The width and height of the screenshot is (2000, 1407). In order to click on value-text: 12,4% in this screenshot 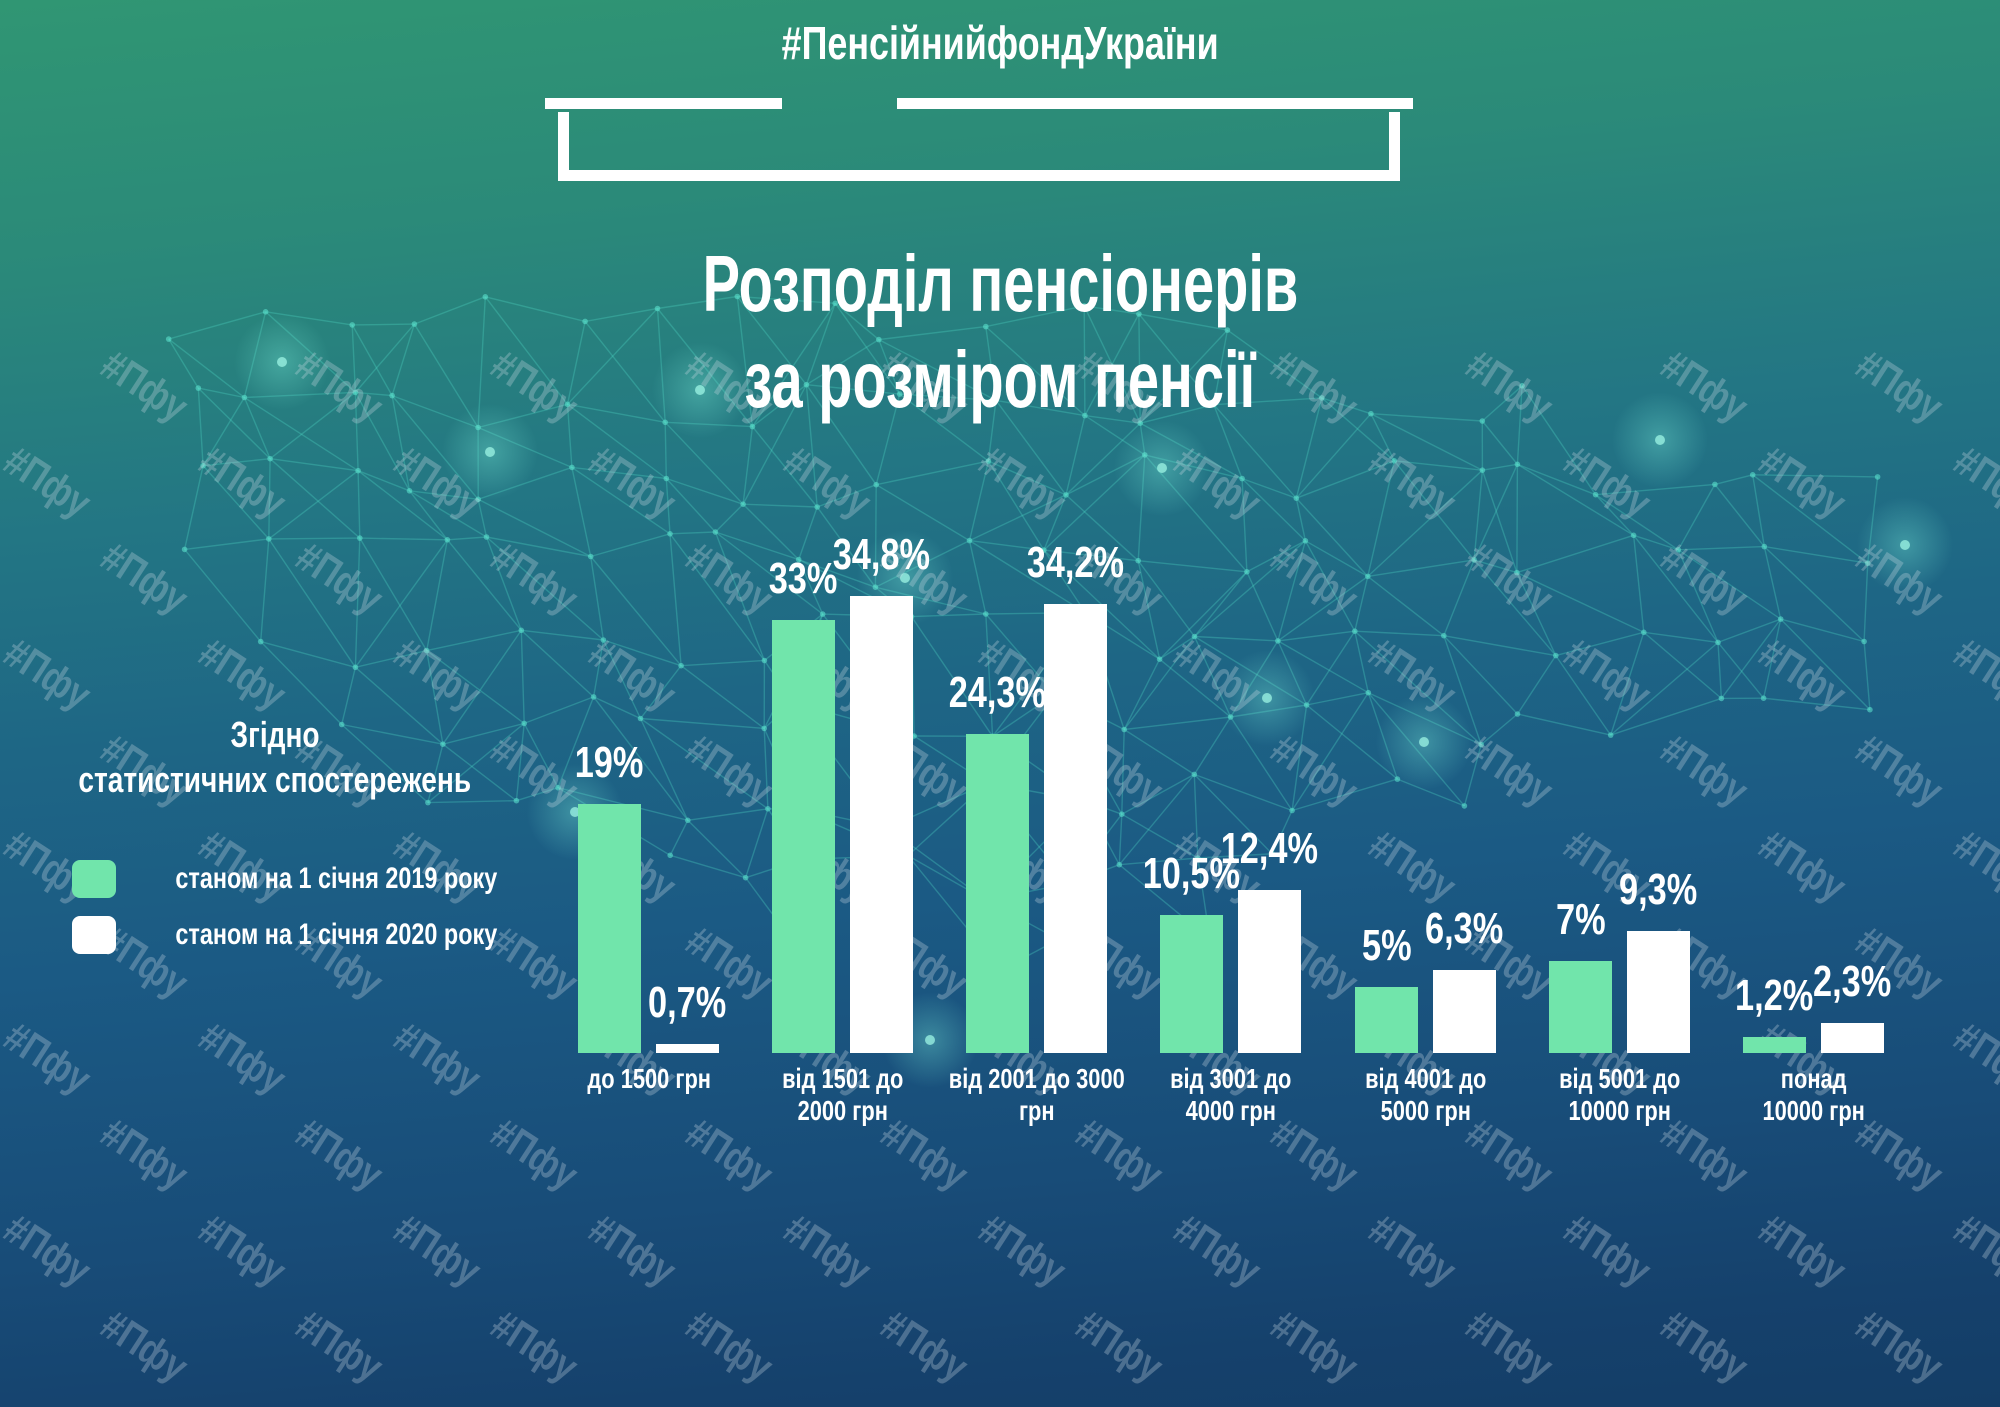, I will do `click(1269, 848)`.